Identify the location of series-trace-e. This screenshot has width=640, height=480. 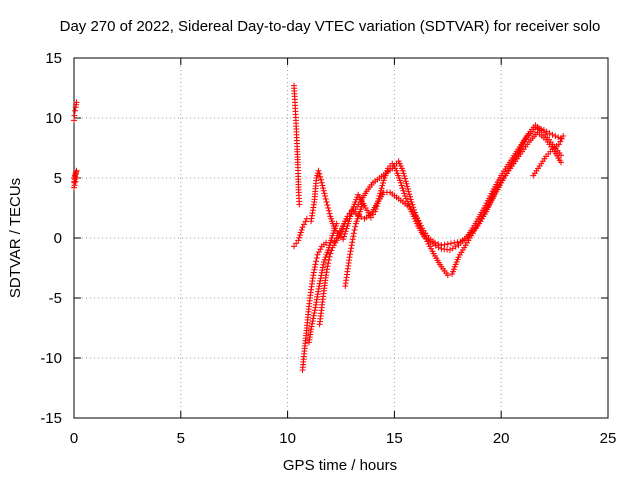
(322, 283).